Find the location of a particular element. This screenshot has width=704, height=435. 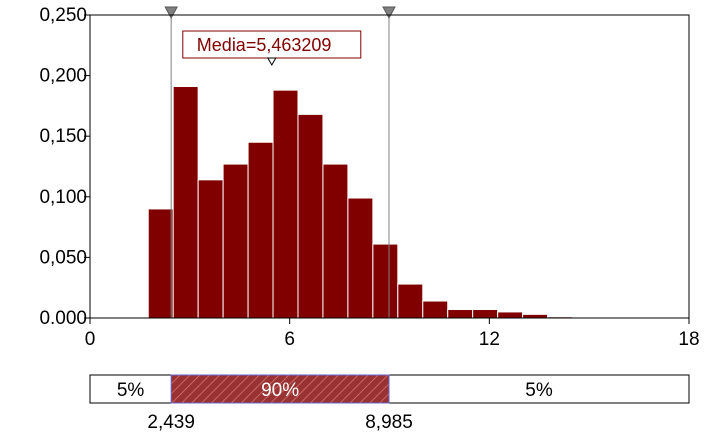

mean-label-box is located at coordinates (272, 44).